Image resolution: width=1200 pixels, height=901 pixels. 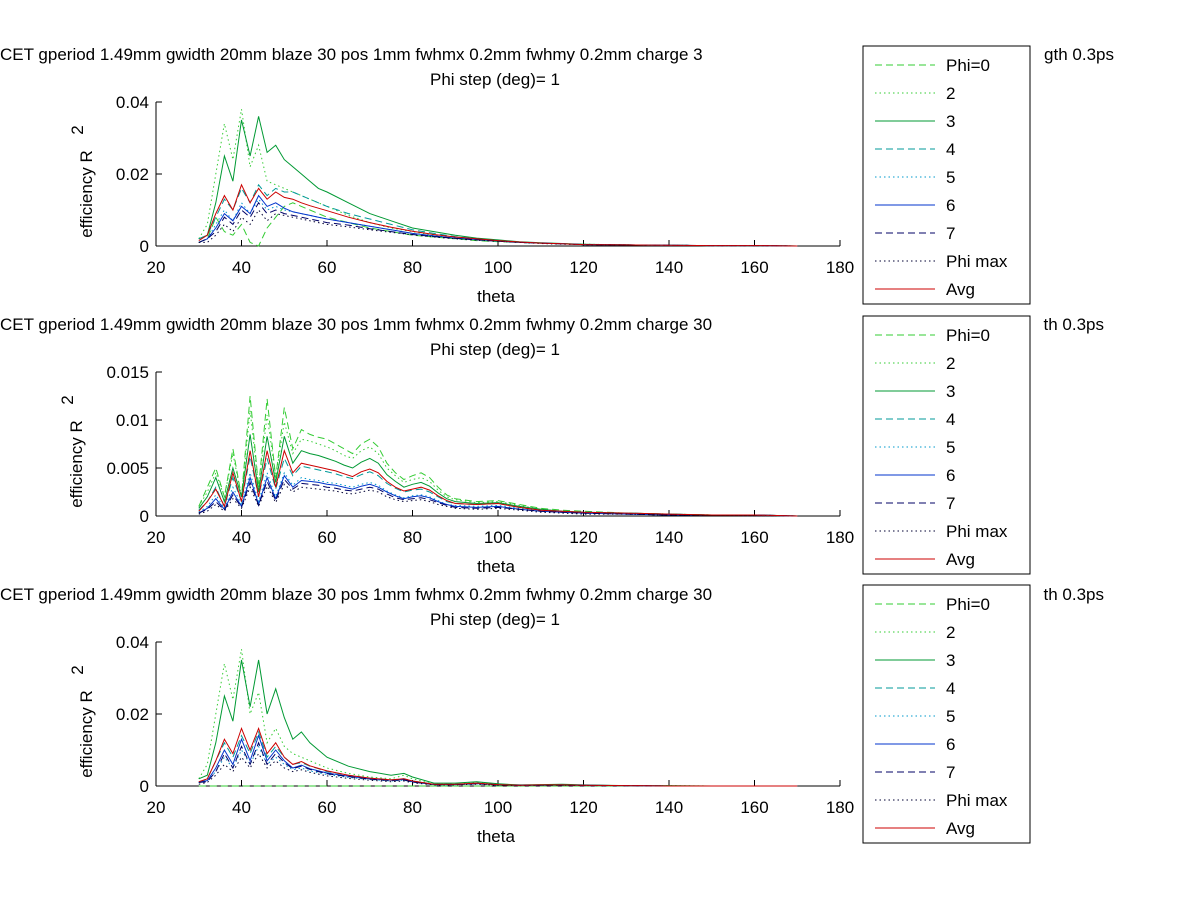 I want to click on chart-3-x-axis-label: theta, so click(x=496, y=836).